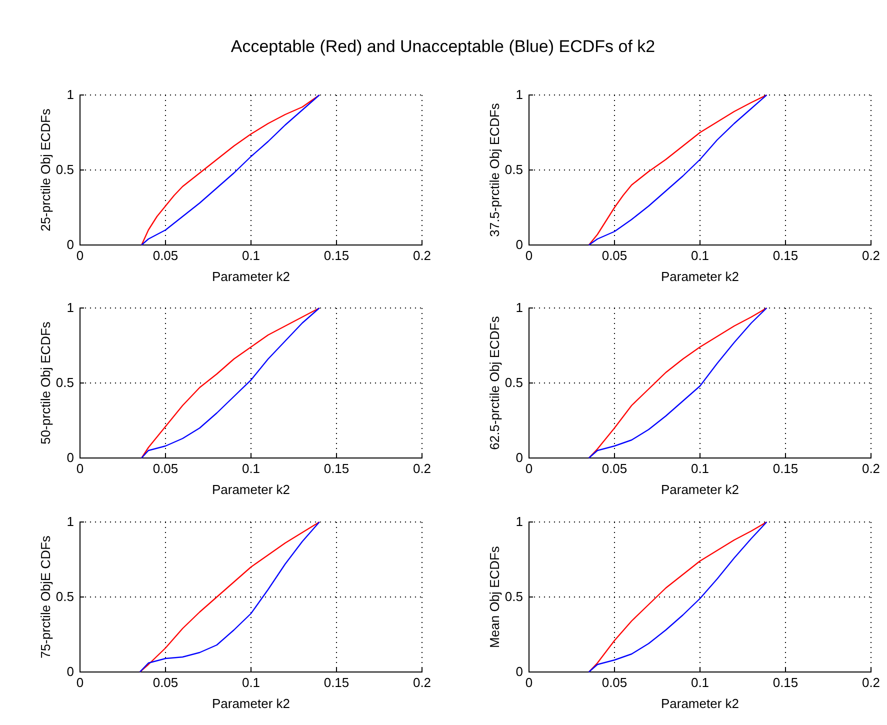  What do you see at coordinates (494, 169) in the screenshot?
I see `y-axis-title: 37.5-prctile Obj ECDFs` at bounding box center [494, 169].